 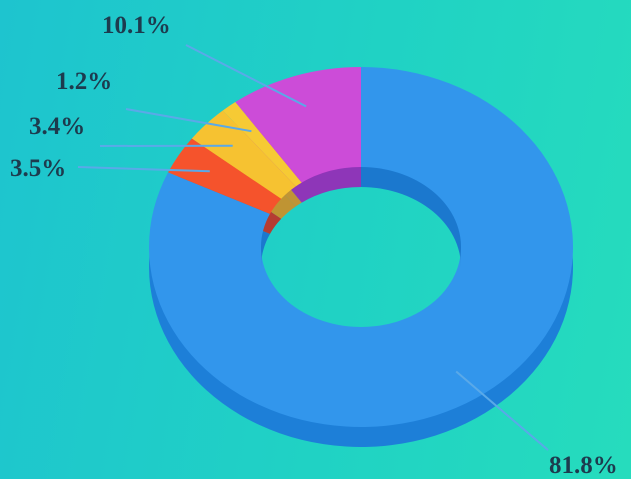 I want to click on donut-hole-wall, so click(x=361, y=217).